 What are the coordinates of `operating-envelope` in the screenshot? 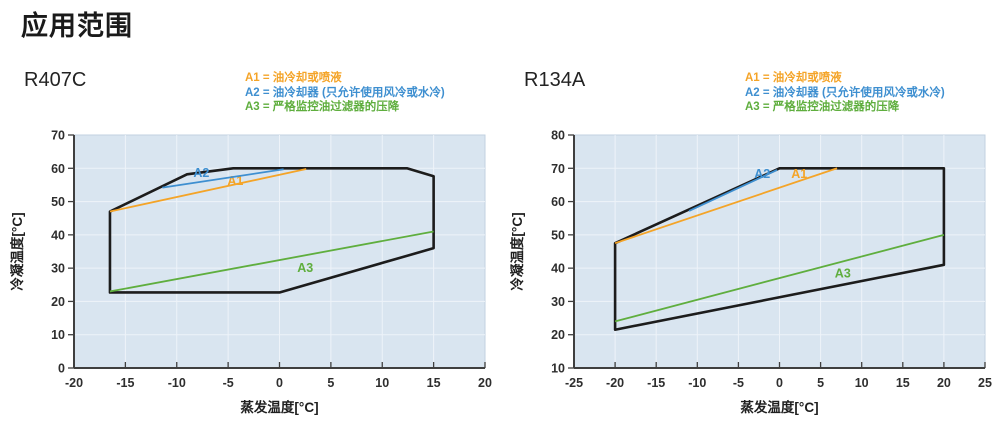 It's located at (271, 230).